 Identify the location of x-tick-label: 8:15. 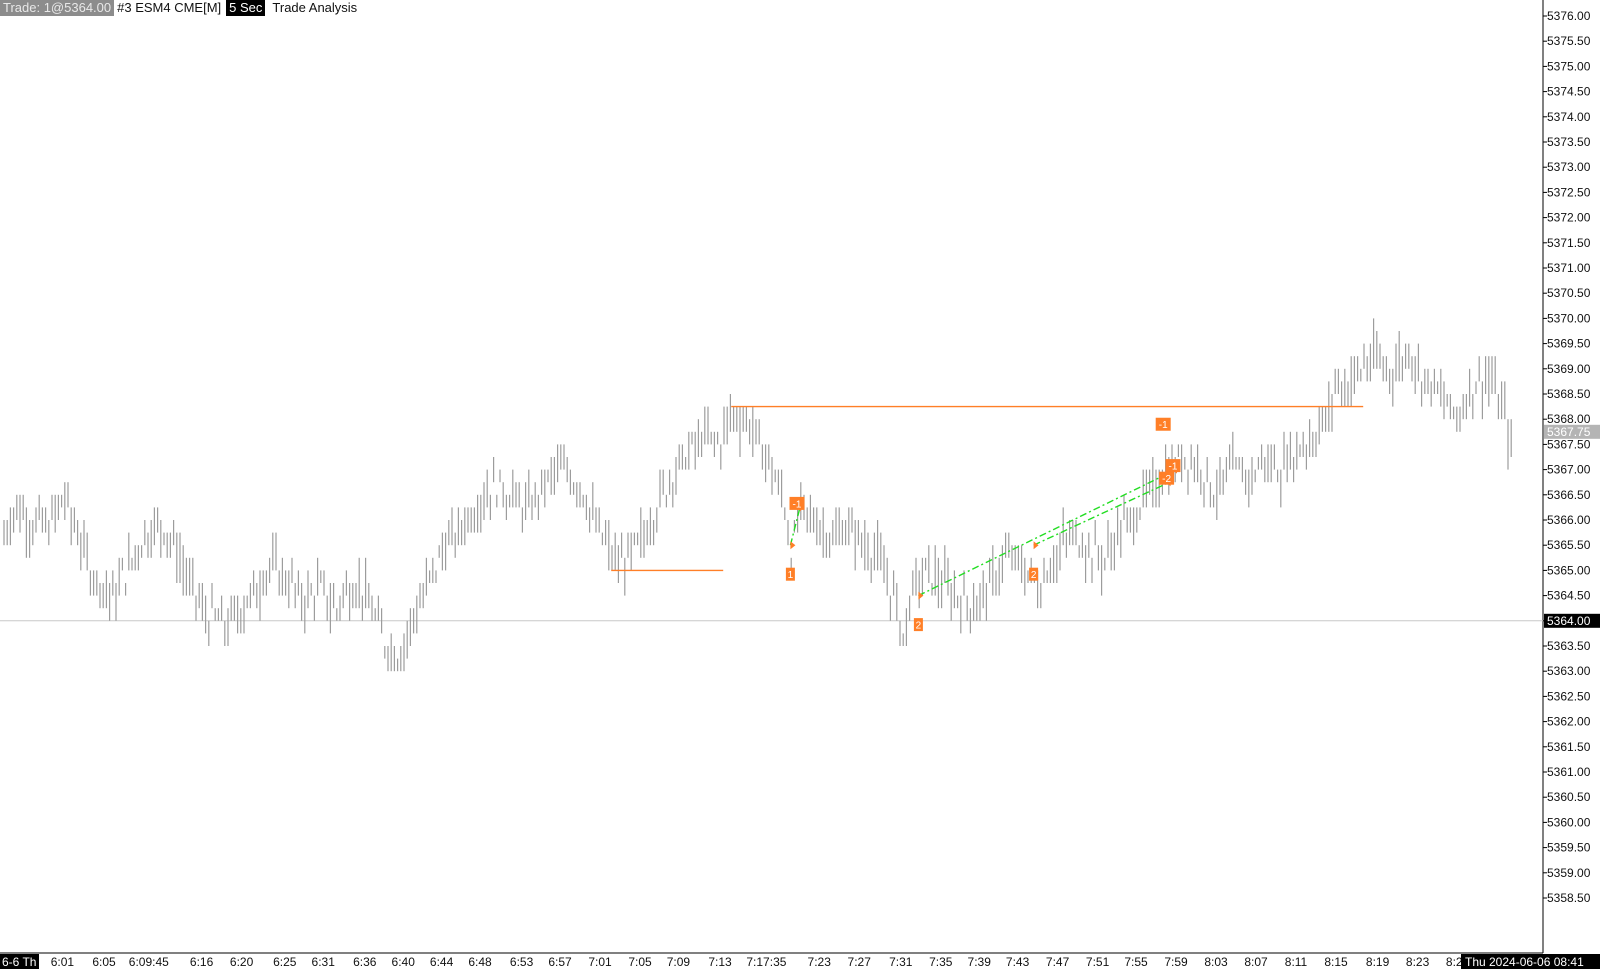
(1336, 962).